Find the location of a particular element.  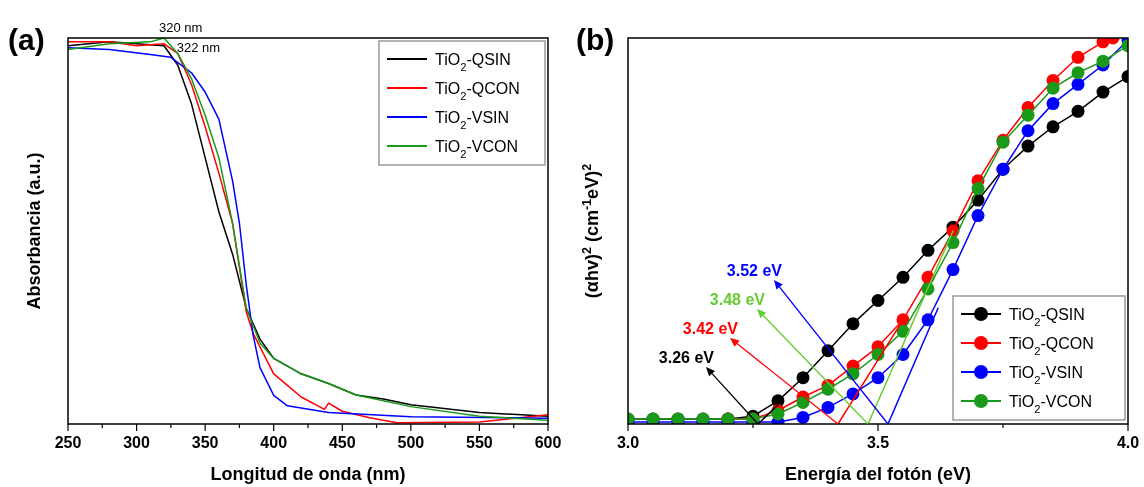

x-tick-label: 350 is located at coordinates (205, 442).